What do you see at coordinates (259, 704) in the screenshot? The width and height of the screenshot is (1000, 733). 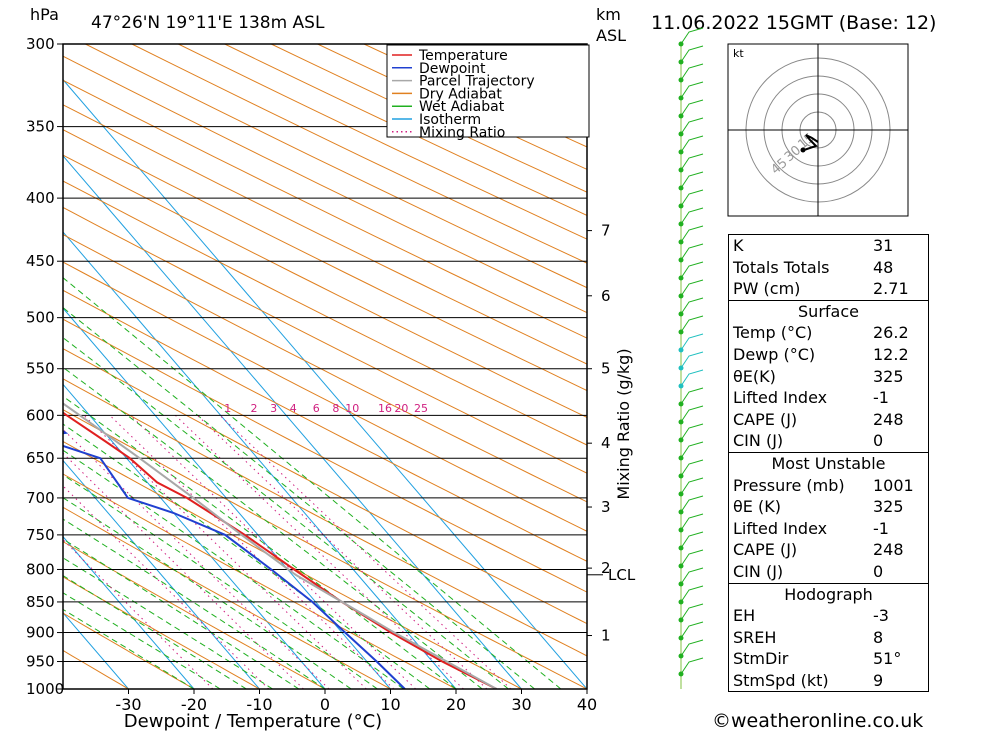 I see `temperature-tick-label: -10` at bounding box center [259, 704].